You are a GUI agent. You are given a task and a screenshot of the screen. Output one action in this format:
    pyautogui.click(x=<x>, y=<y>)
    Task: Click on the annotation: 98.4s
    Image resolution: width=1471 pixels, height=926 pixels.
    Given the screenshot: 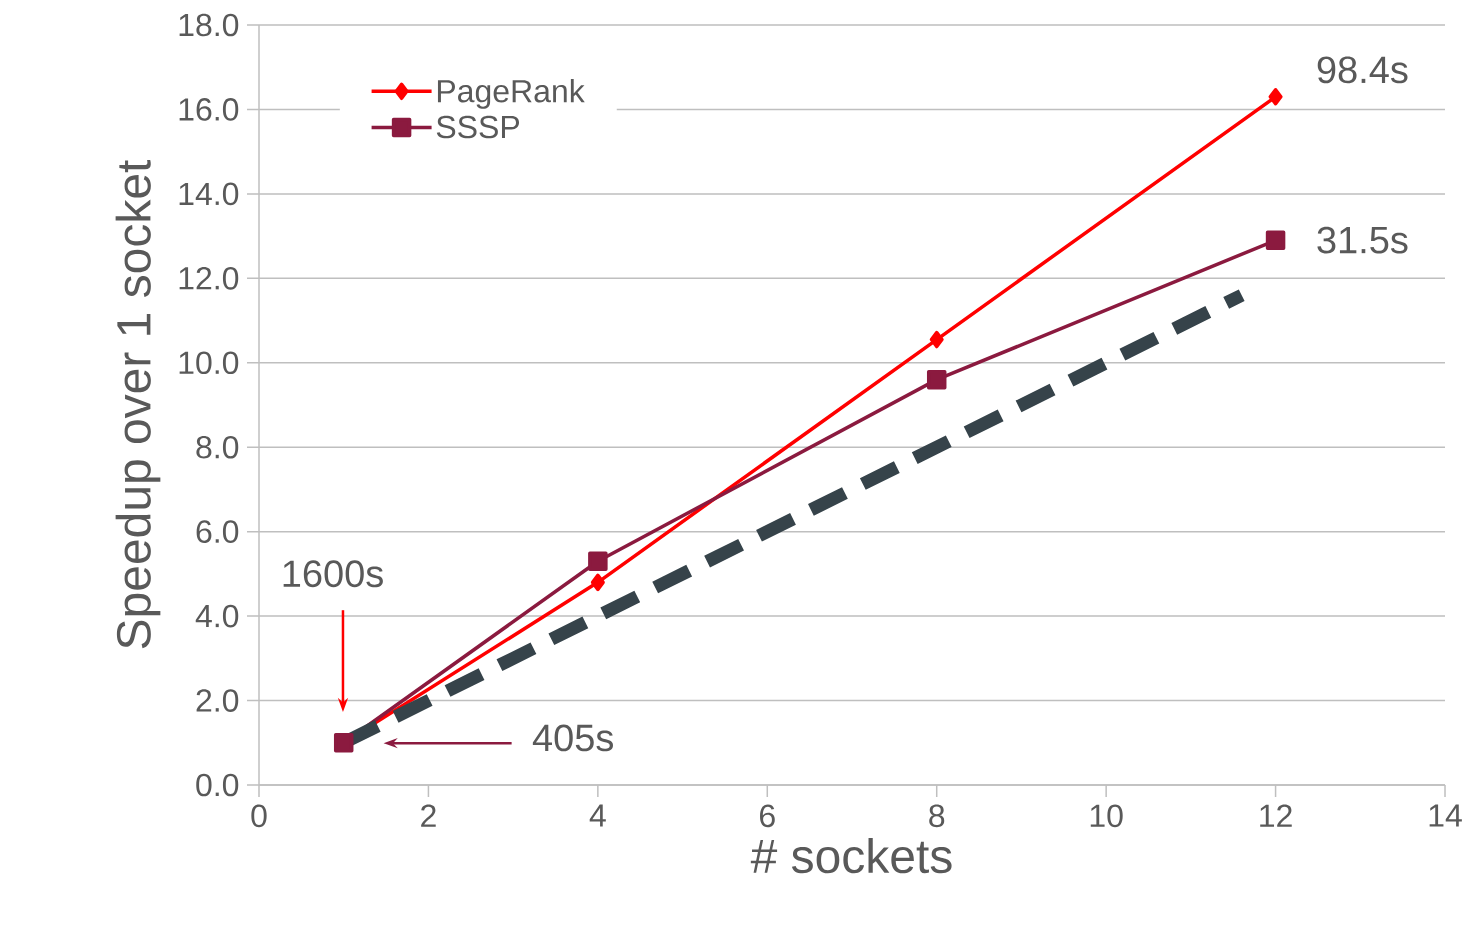 What is the action you would take?
    pyautogui.click(x=1362, y=70)
    